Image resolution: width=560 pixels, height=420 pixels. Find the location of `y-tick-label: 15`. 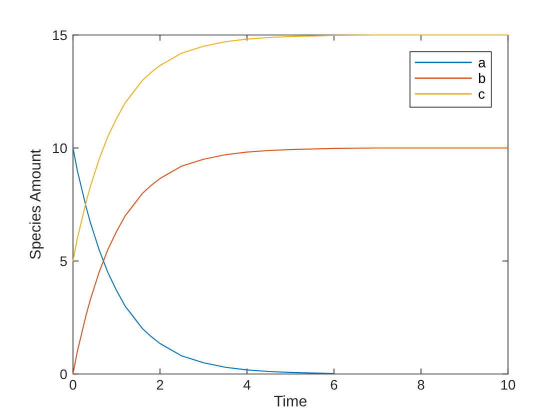

y-tick-label: 15 is located at coordinates (60, 35).